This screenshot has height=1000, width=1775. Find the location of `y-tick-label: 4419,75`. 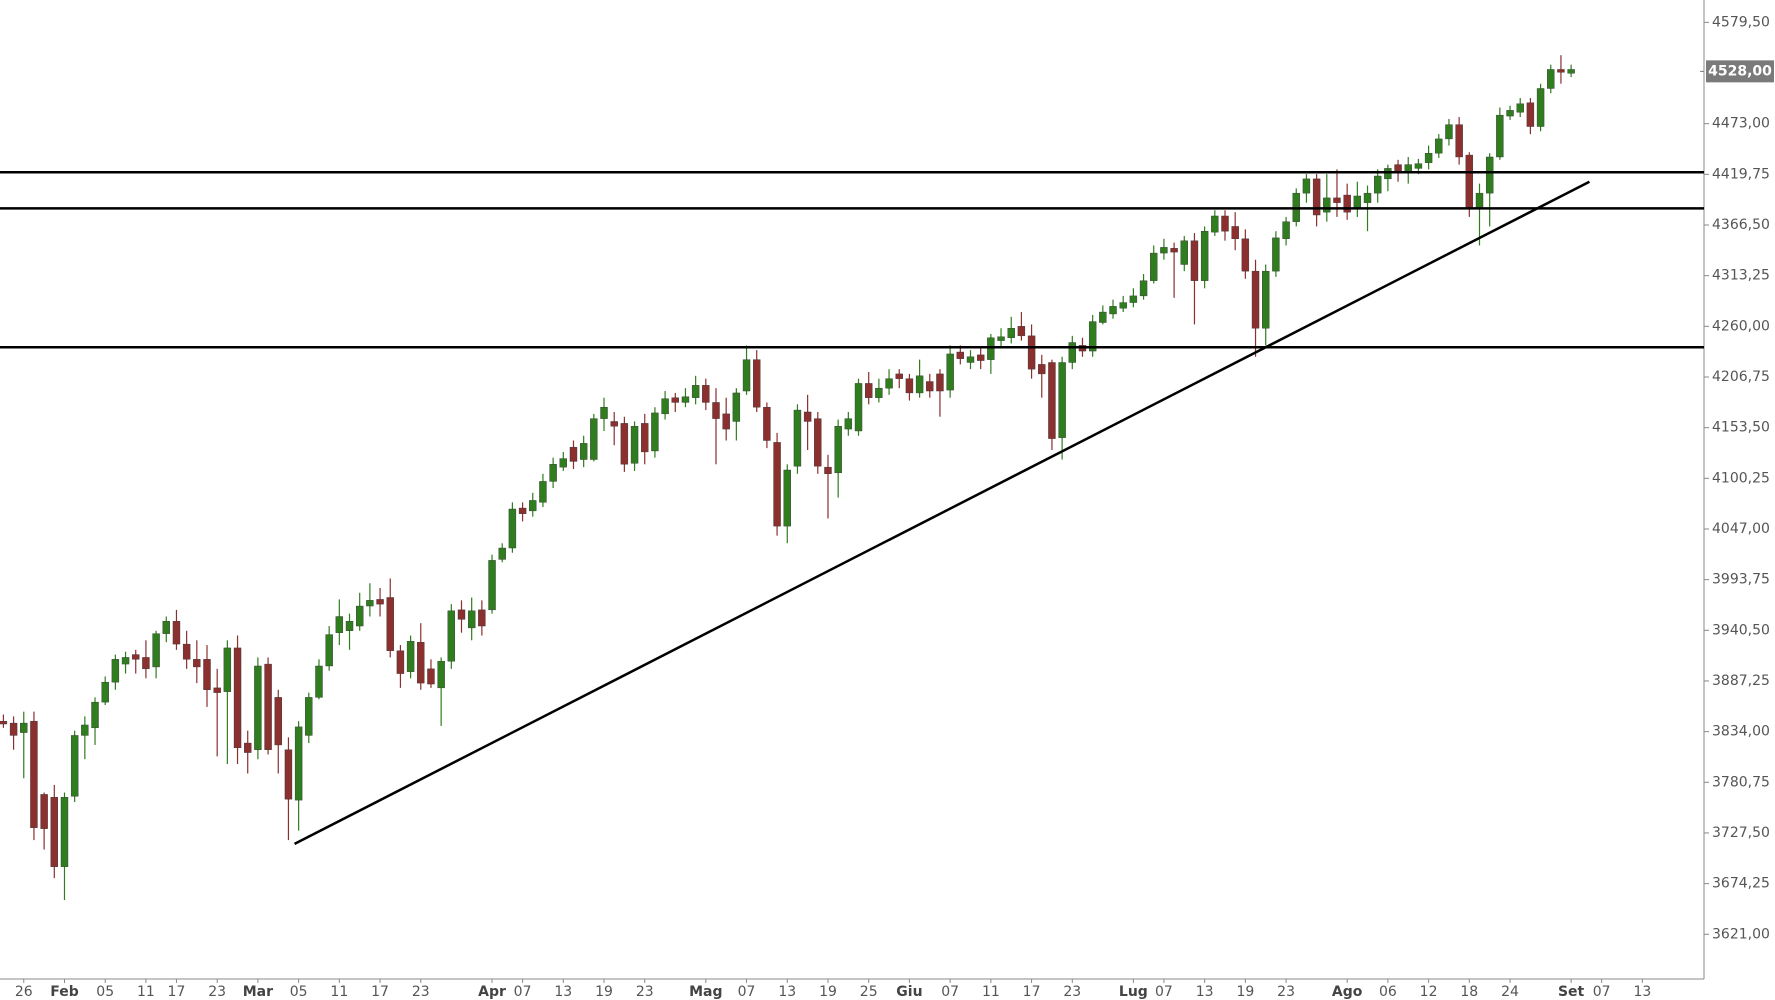

y-tick-label: 4419,75 is located at coordinates (1741, 174).